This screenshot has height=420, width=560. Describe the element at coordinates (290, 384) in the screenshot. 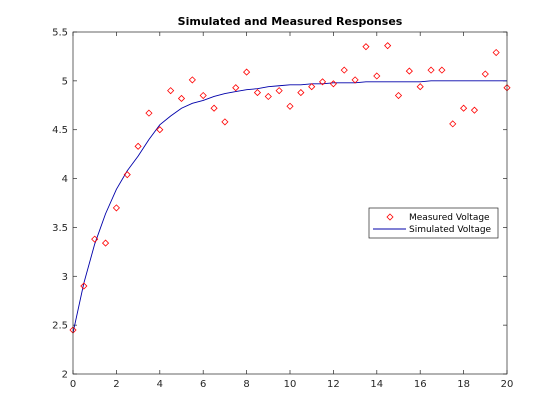

I see `x-tick-label: 10` at that location.